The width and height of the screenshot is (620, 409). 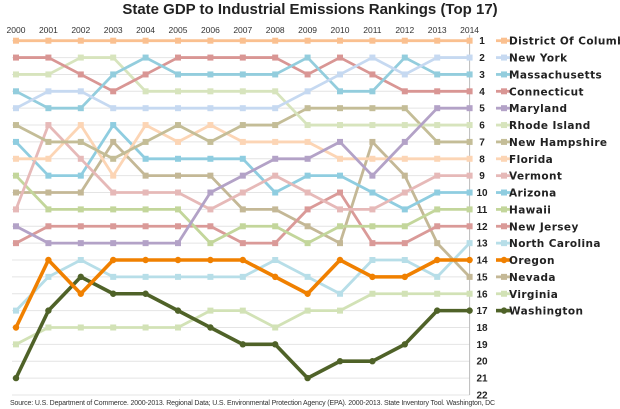 What do you see at coordinates (531, 160) in the screenshot?
I see `legend-label: Florida` at bounding box center [531, 160].